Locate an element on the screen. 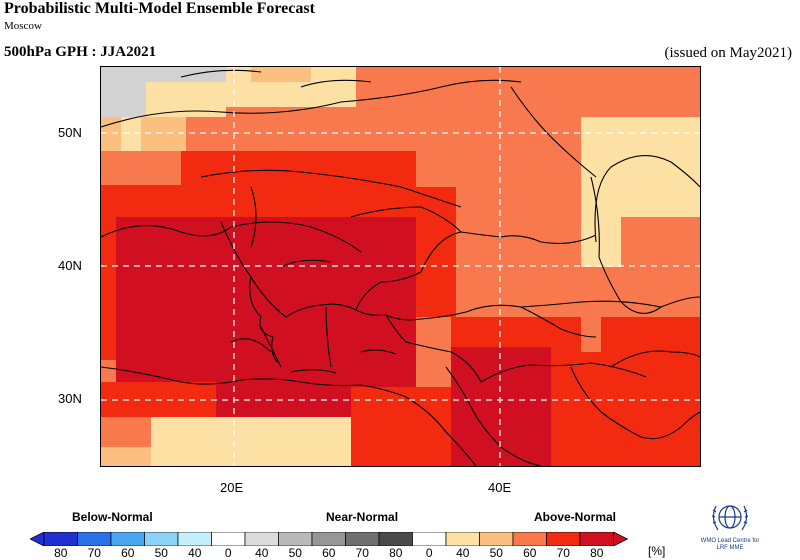 This screenshot has width=800, height=560. map-subtitle: Moscow is located at coordinates (23, 26).